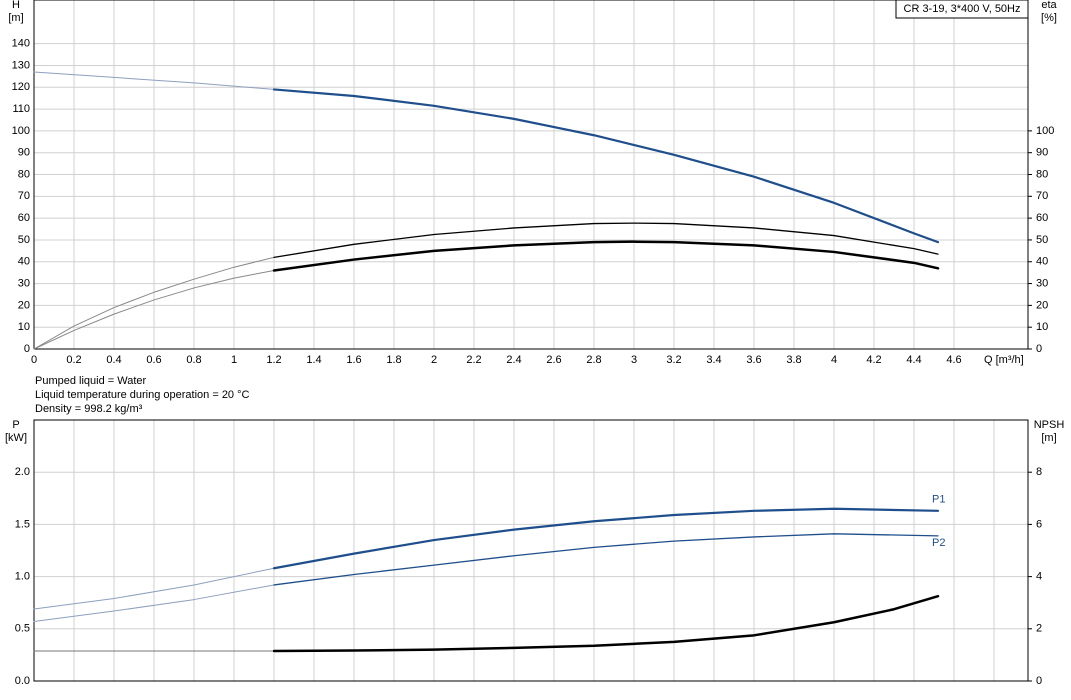 Image resolution: width=1071 pixels, height=700 pixels. Describe the element at coordinates (393, 360) in the screenshot. I see `x-tick-label: 1.8` at that location.